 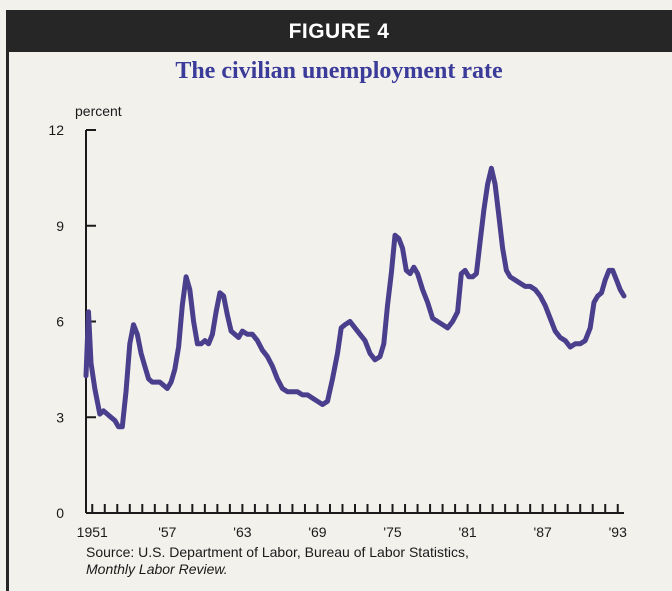 What do you see at coordinates (98, 111) in the screenshot?
I see `y-axis-label: percent` at bounding box center [98, 111].